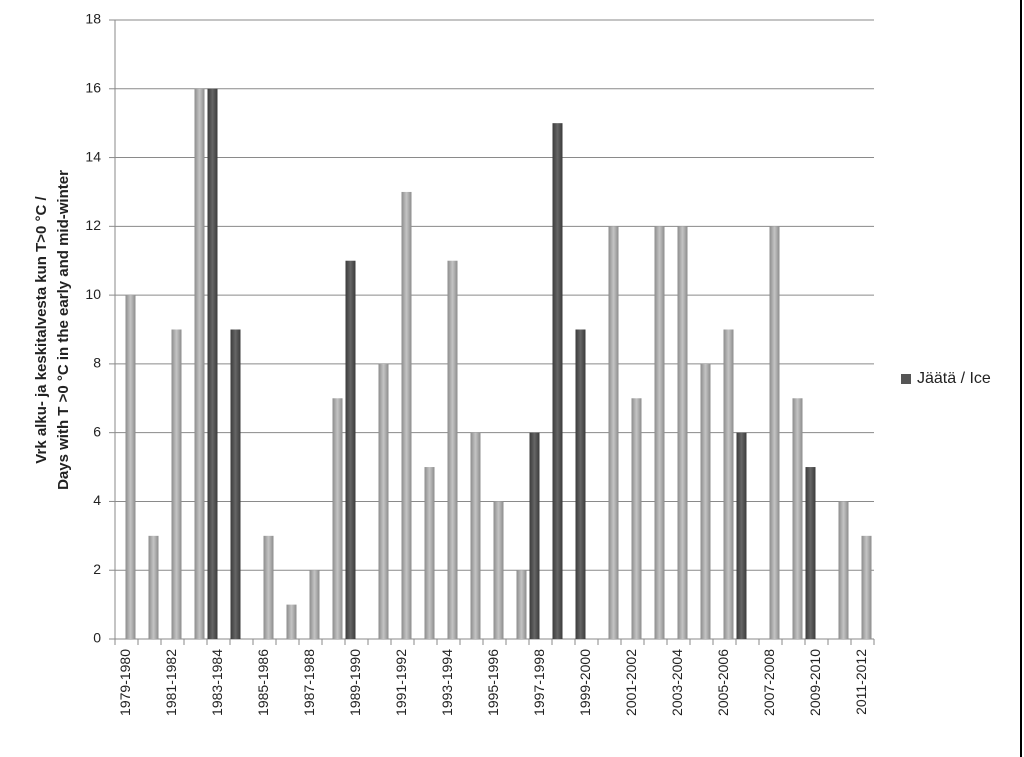  Describe the element at coordinates (97, 500) in the screenshot. I see `y-tick-label: 4` at that location.